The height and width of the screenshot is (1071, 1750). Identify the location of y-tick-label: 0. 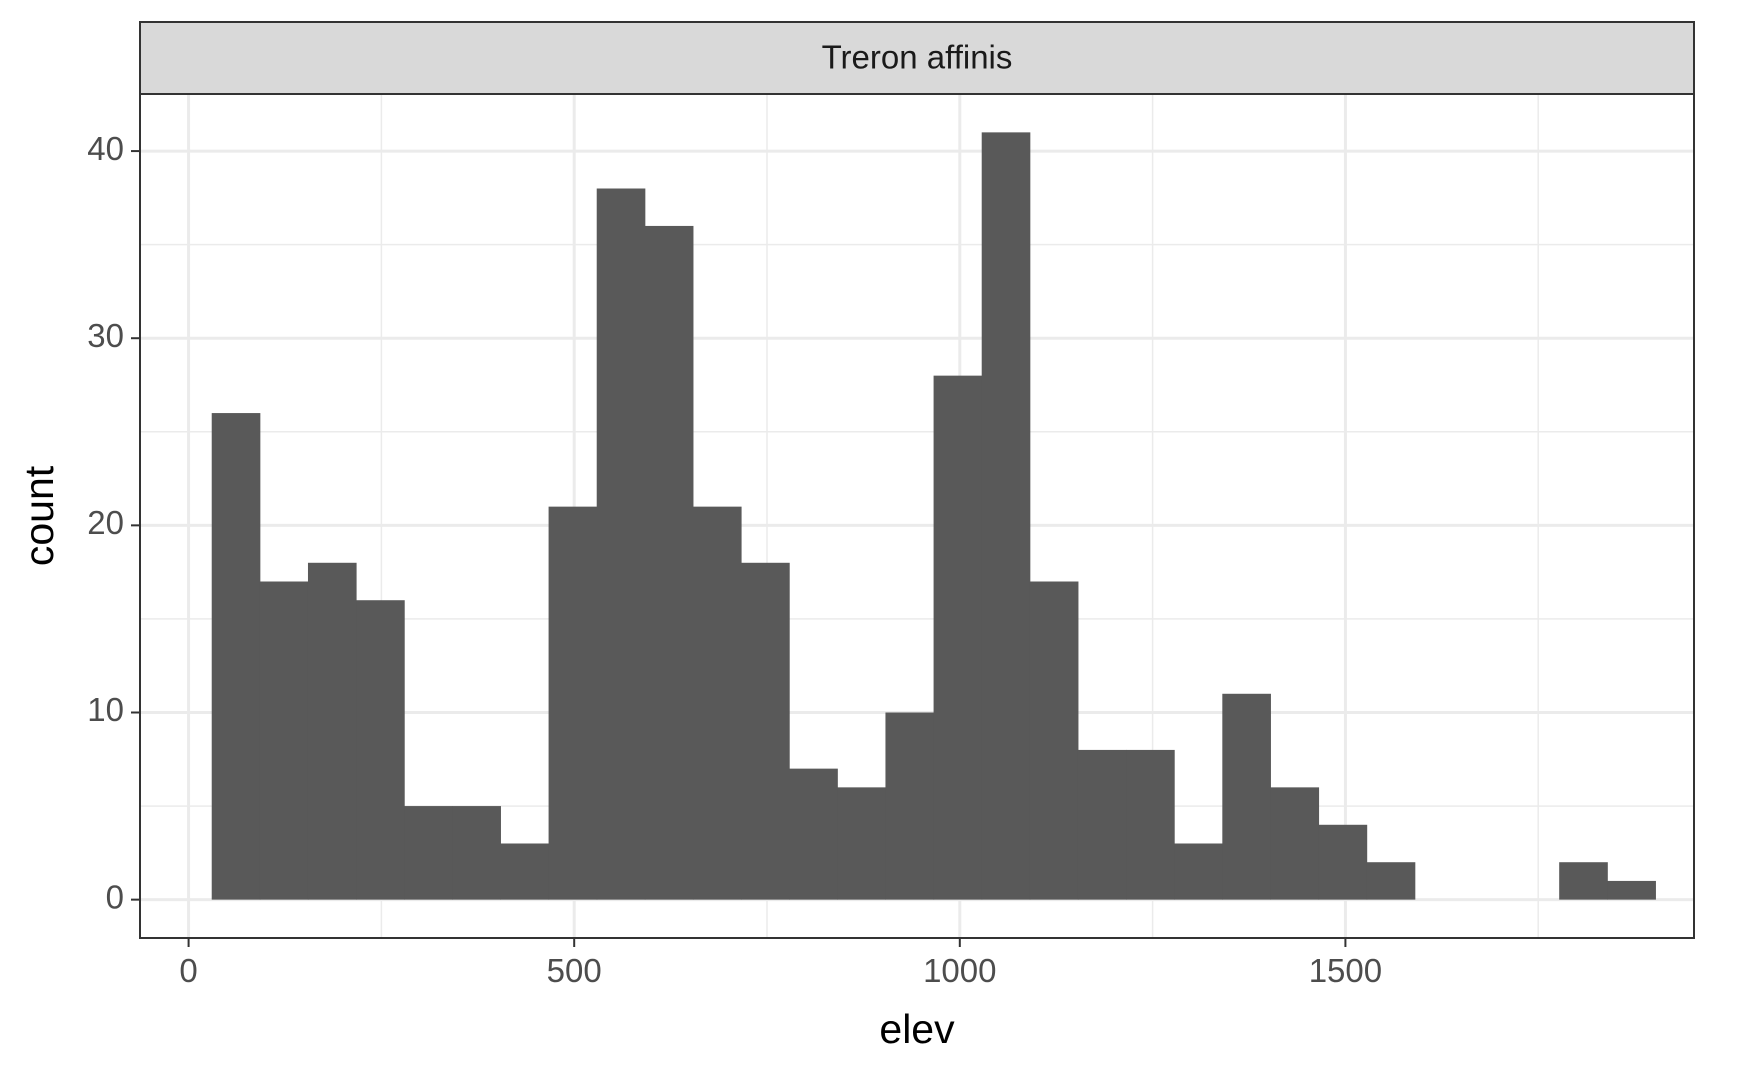
(115, 896).